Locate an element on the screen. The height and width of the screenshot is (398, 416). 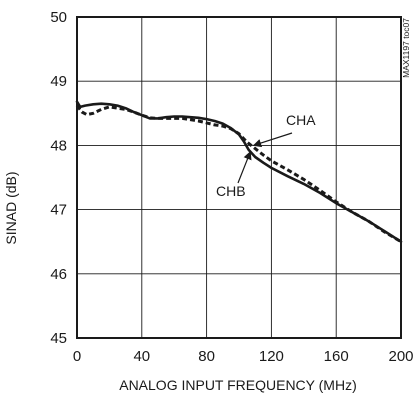
annotations-group: CHA CHB is located at coordinates (266, 155).